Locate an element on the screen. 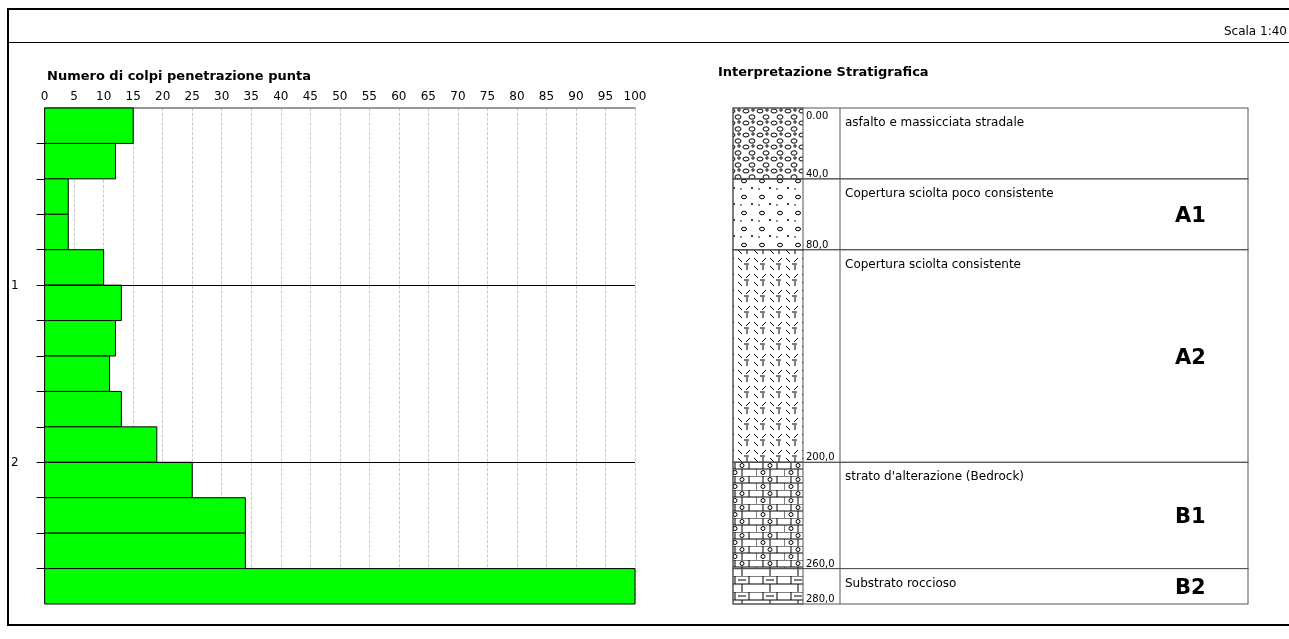 The image size is (1289, 639). x-tick-label: 50 is located at coordinates (340, 96).